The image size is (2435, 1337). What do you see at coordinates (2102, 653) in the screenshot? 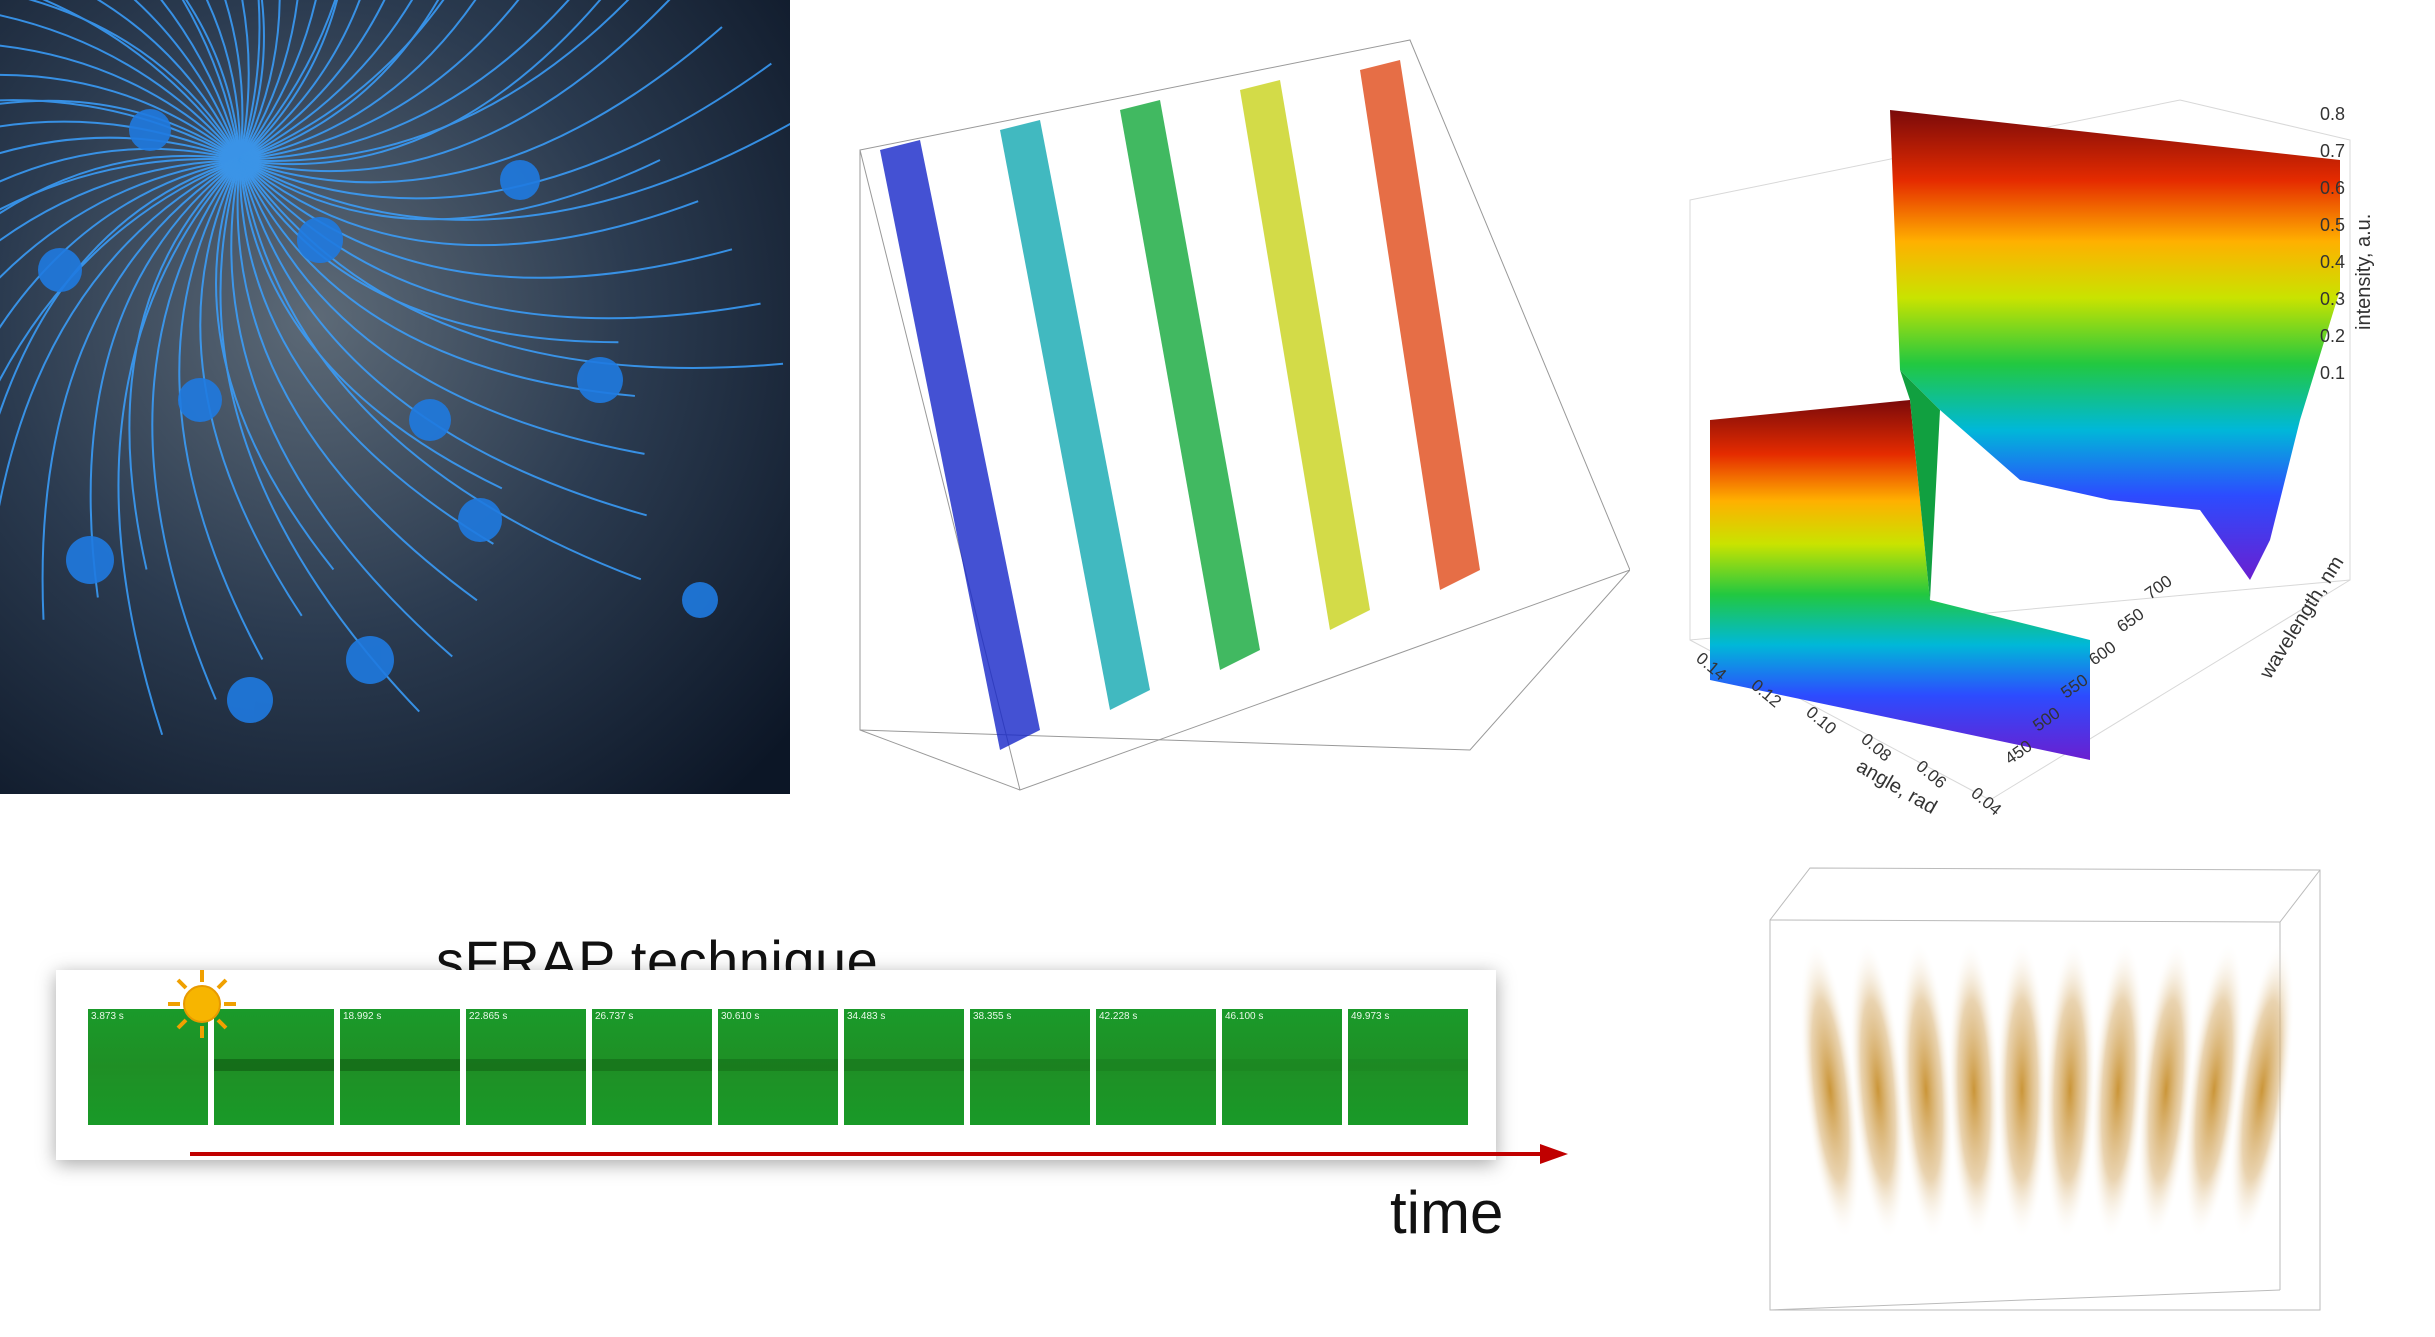
I see `y-tick-label: 600` at bounding box center [2102, 653].